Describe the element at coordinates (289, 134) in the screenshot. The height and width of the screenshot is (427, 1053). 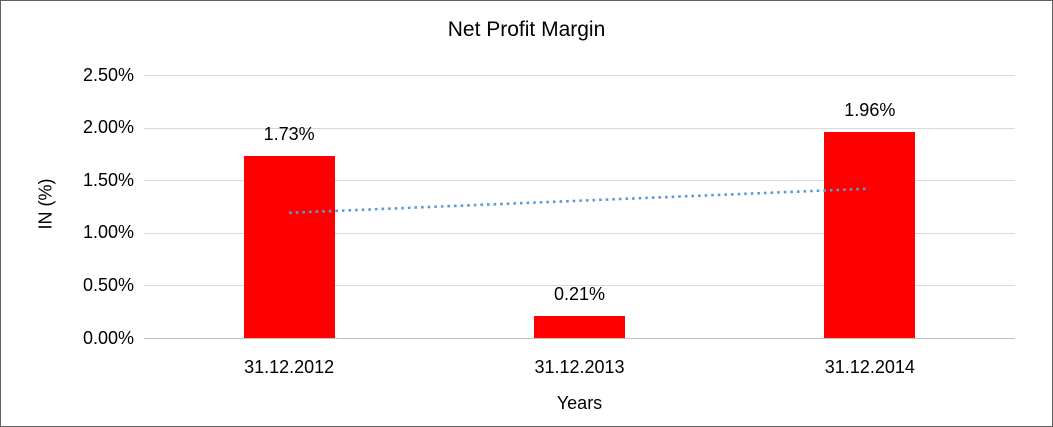
I see `bar-value-label: 1.73%` at that location.